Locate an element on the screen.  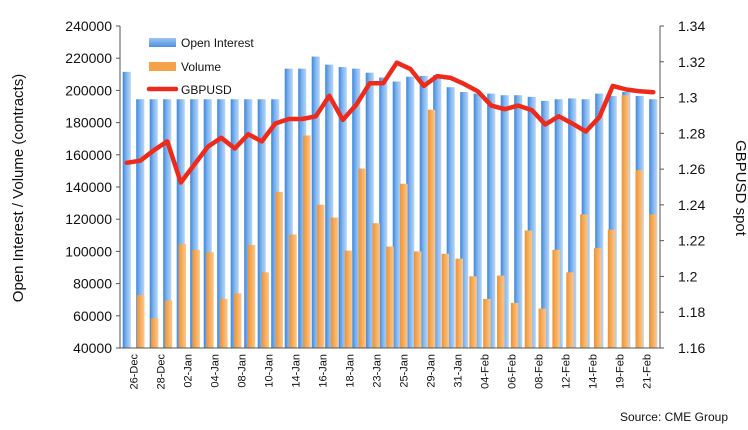
x-tick-label-3: 04-Jan is located at coordinates (216, 371).